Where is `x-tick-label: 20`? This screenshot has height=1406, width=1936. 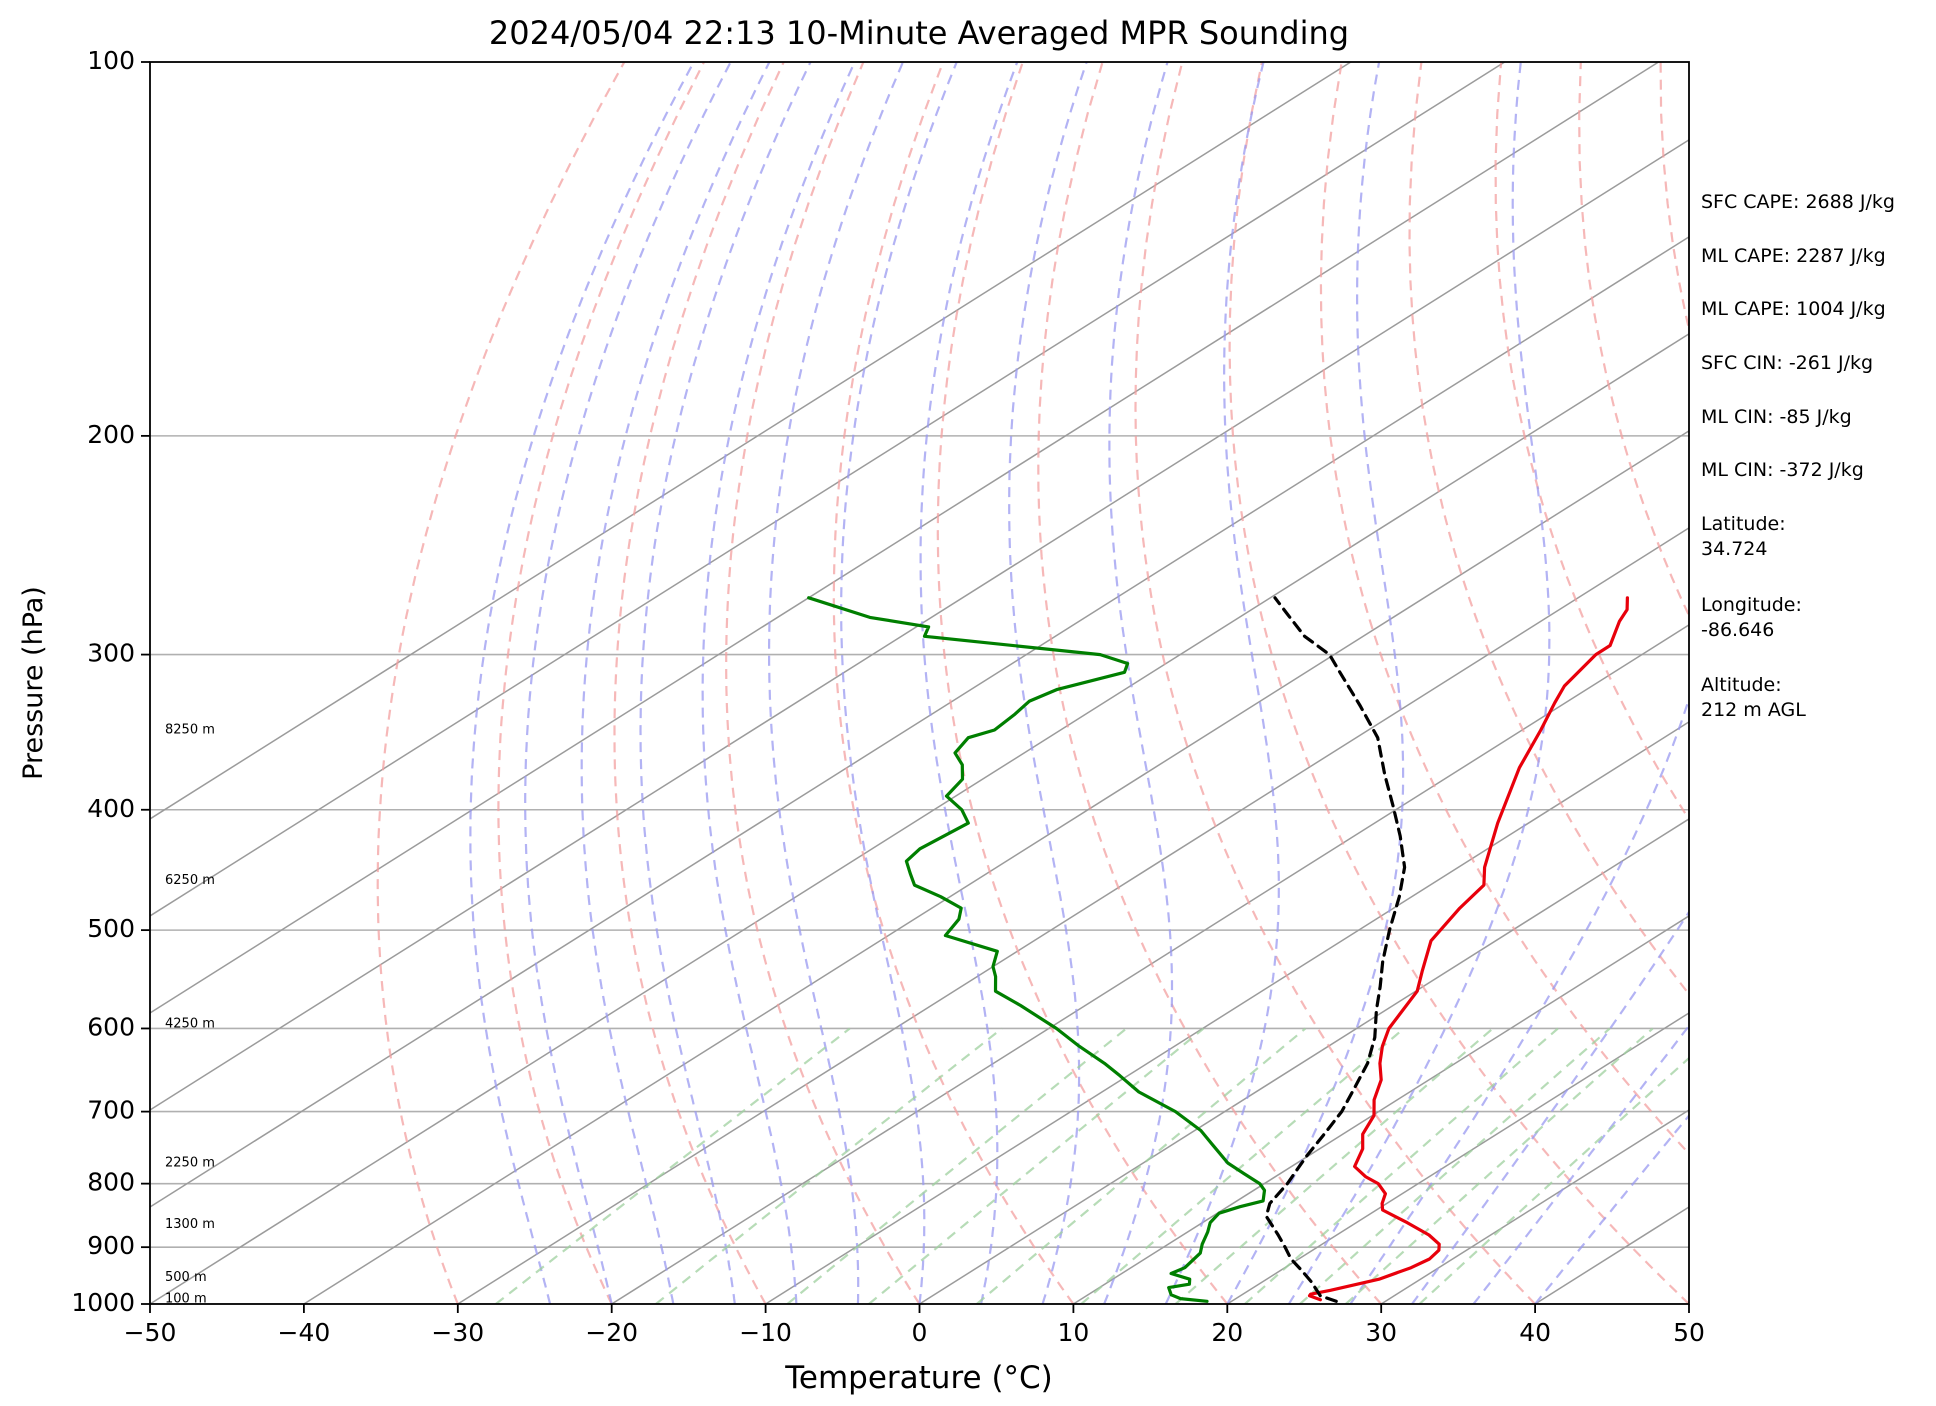 x-tick-label: 20 is located at coordinates (1227, 1332).